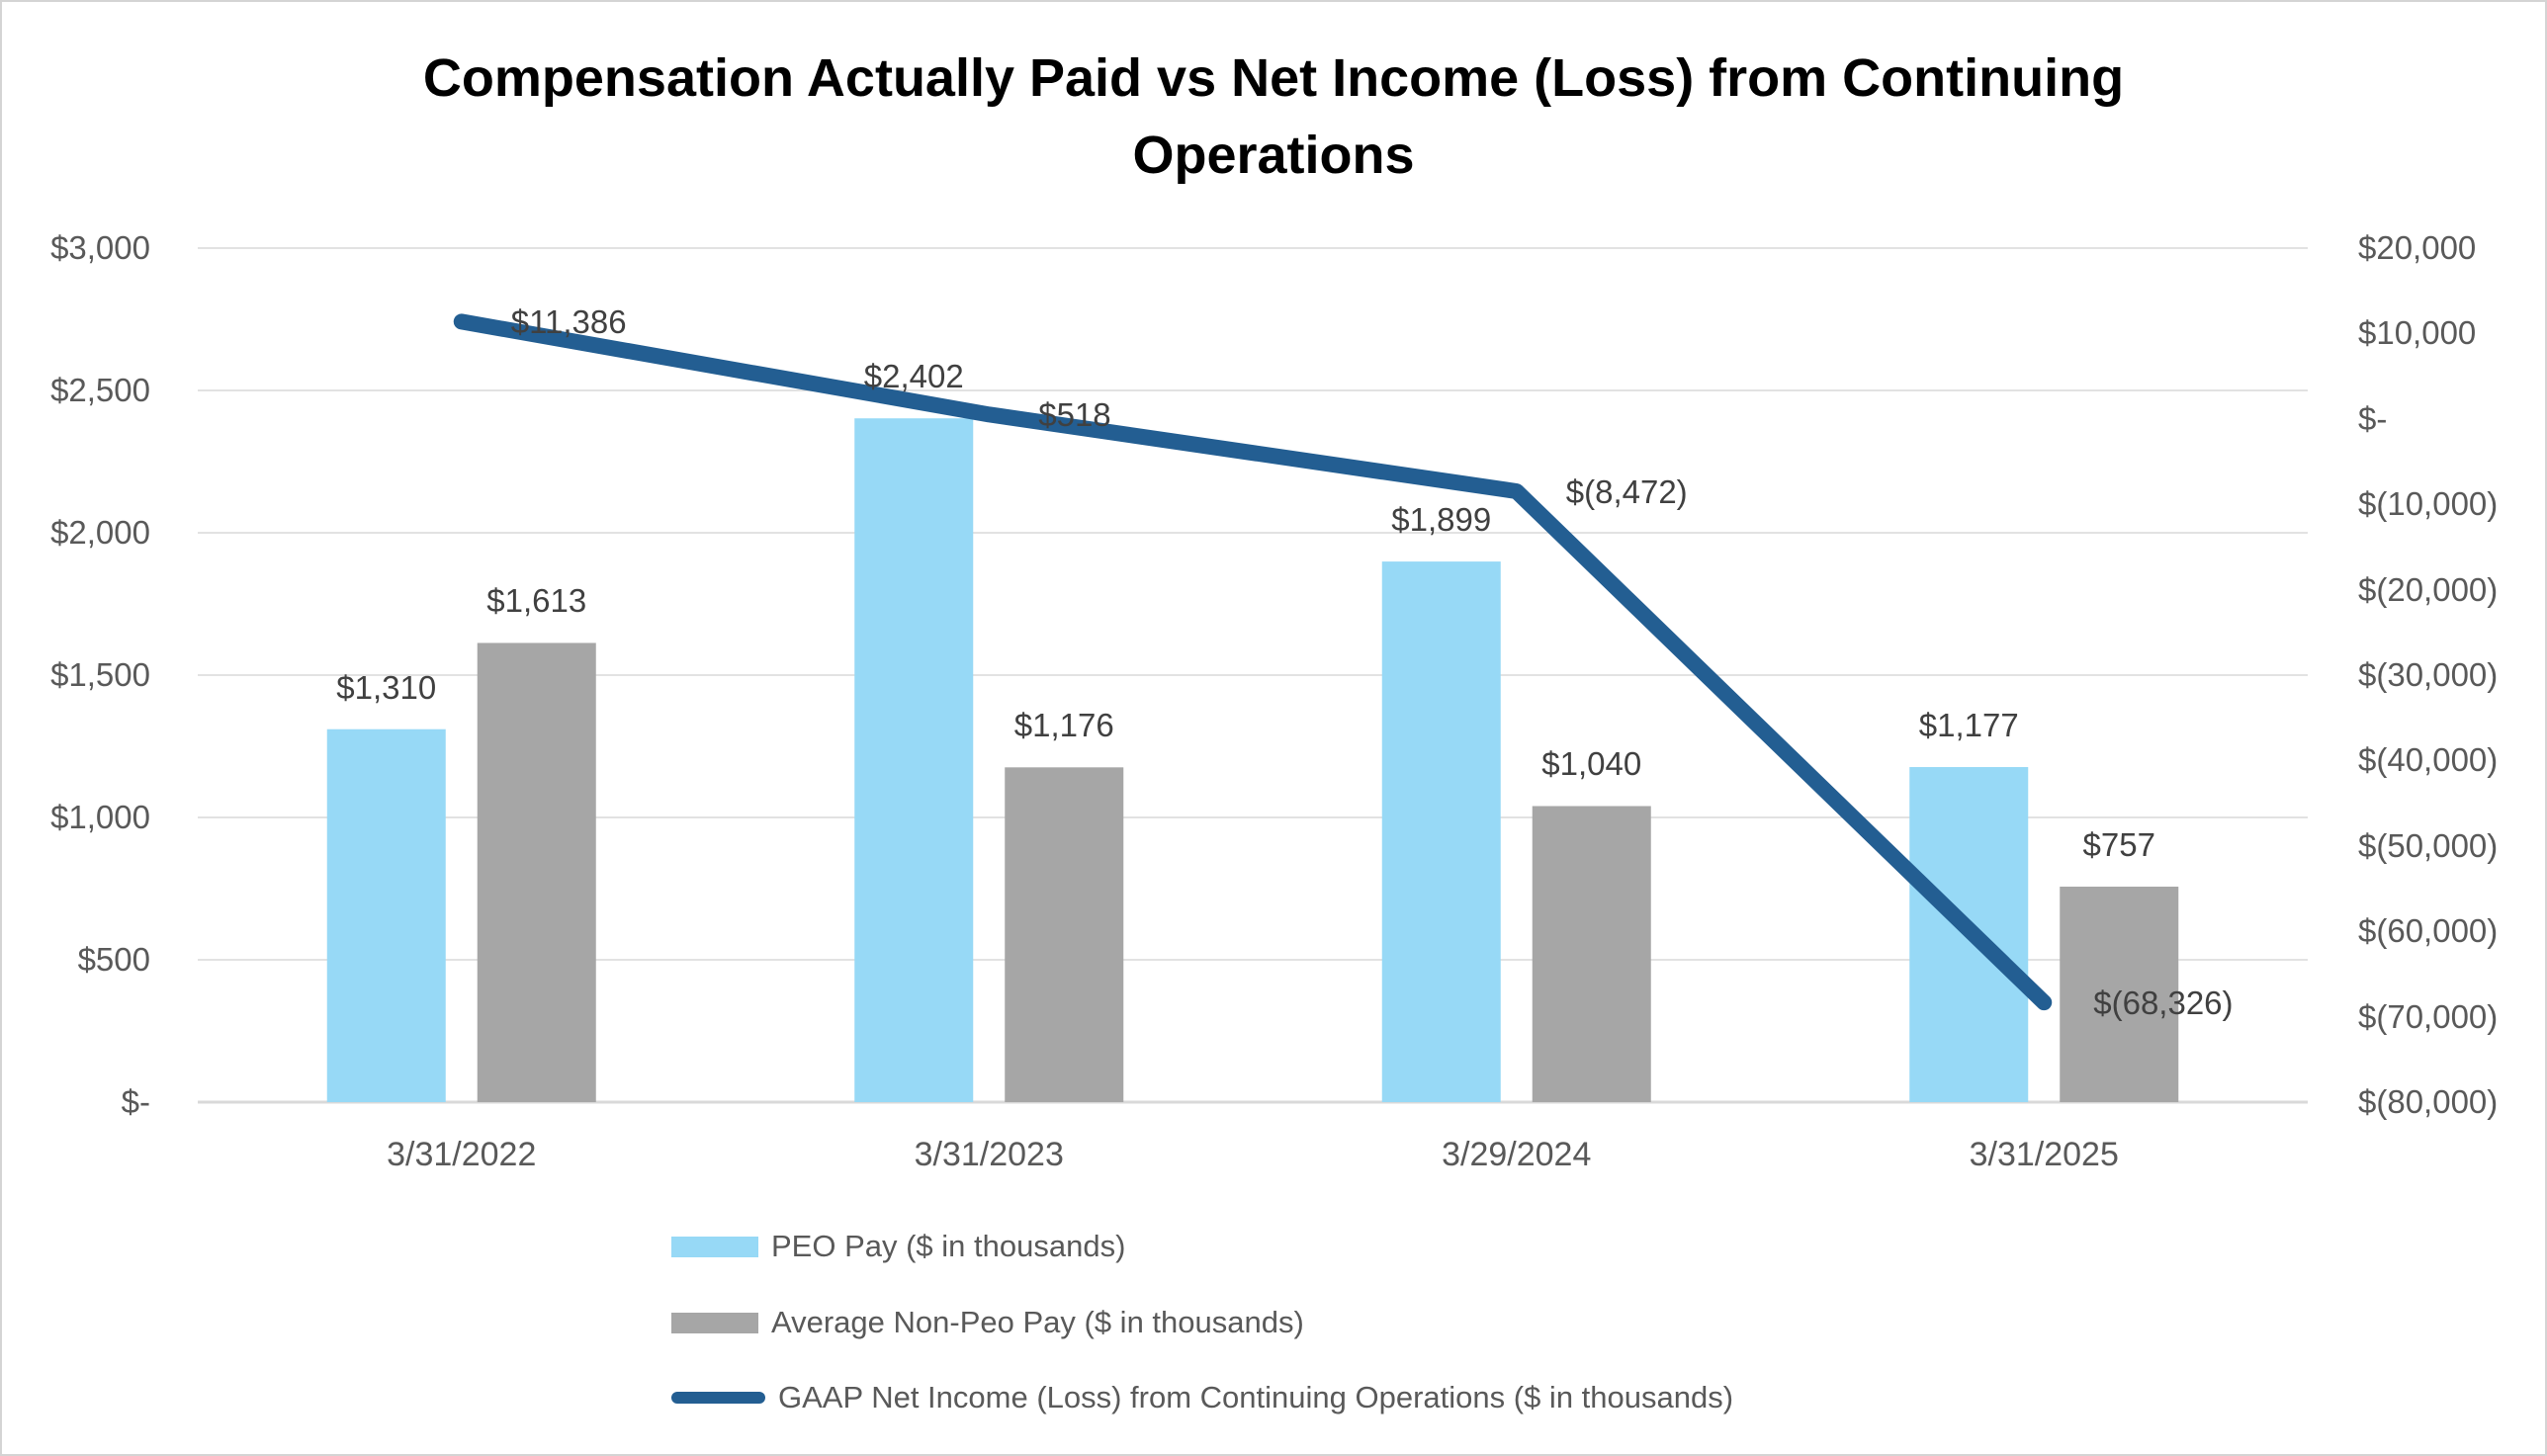 This screenshot has height=1456, width=2547. What do you see at coordinates (2428, 931) in the screenshot?
I see `right-axis-tick: $(60,000)` at bounding box center [2428, 931].